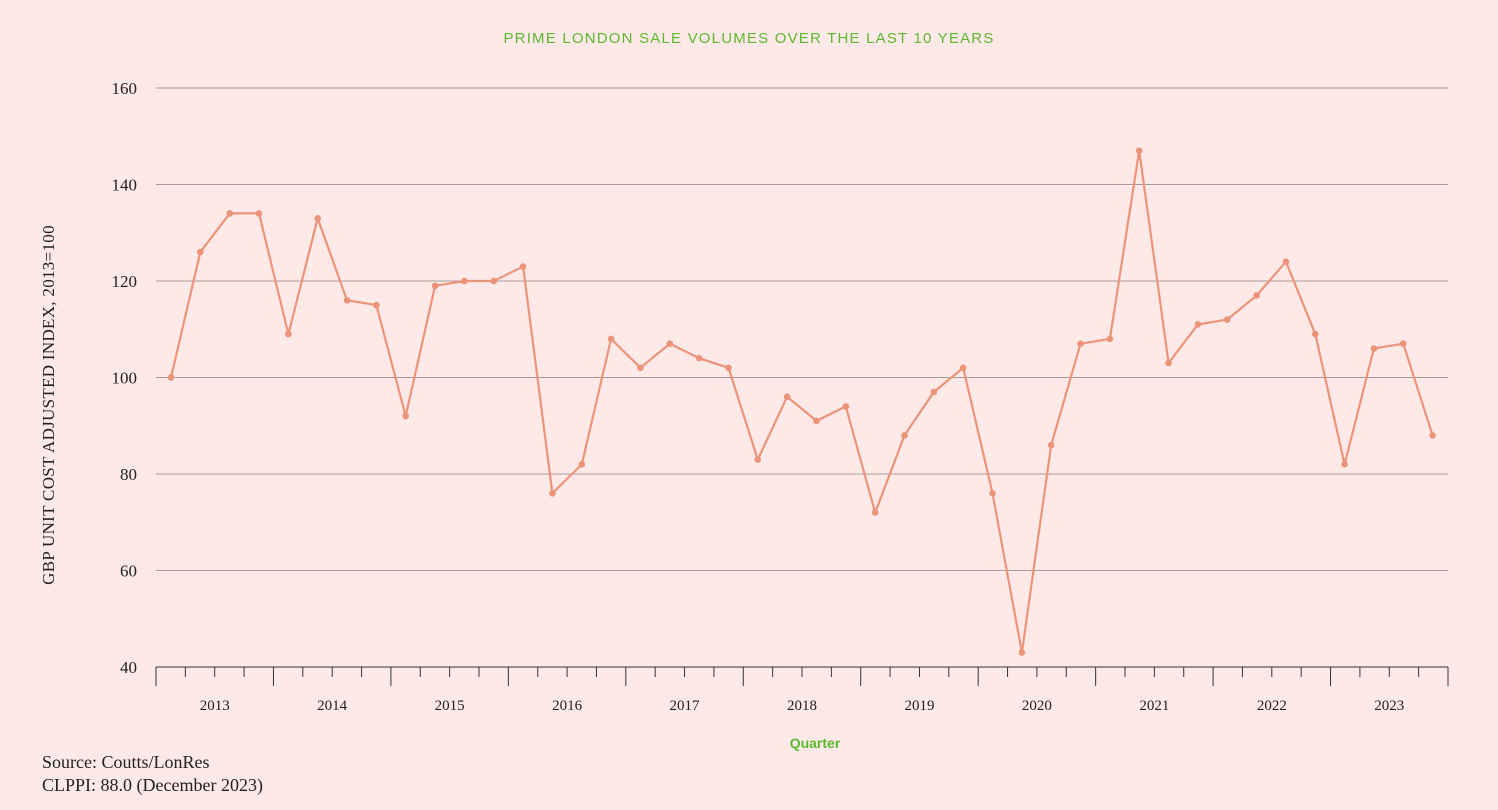 The image size is (1498, 810). Describe the element at coordinates (125, 185) in the screenshot. I see `y-tick-label-140: 140` at that location.